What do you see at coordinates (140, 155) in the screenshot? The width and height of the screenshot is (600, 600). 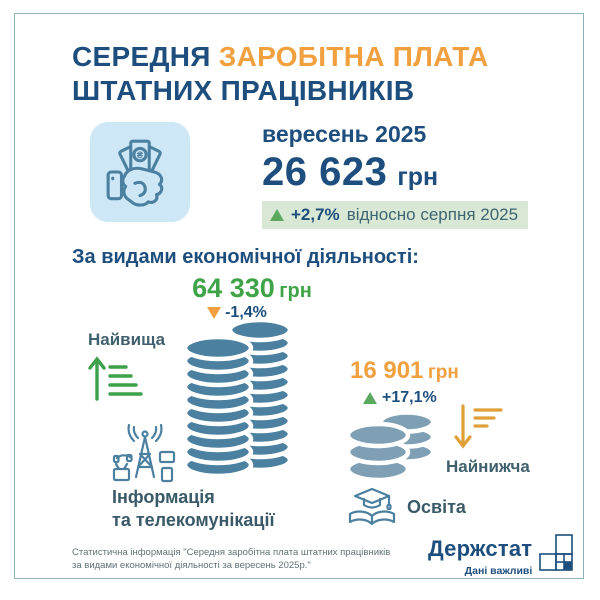 I see `hryvnia-symbol: ₴` at bounding box center [140, 155].